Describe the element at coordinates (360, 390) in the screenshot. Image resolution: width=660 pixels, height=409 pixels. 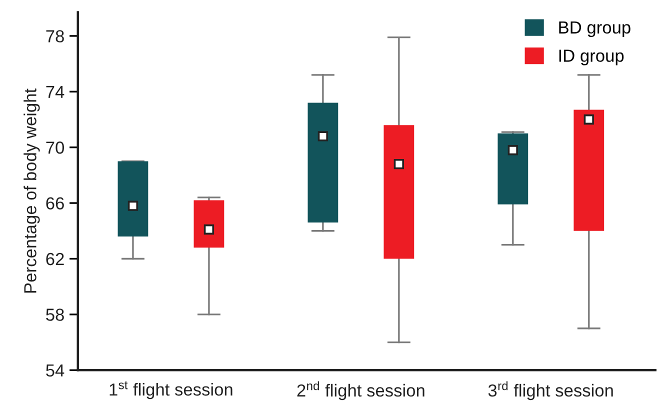
I see `x-tick-label: 2$^{nd}$ flight session` at that location.